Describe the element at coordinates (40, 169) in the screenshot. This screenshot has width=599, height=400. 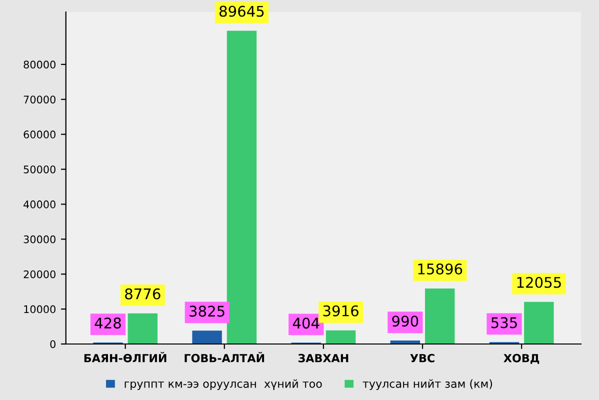
I see `y-tick-label: 50000` at that location.